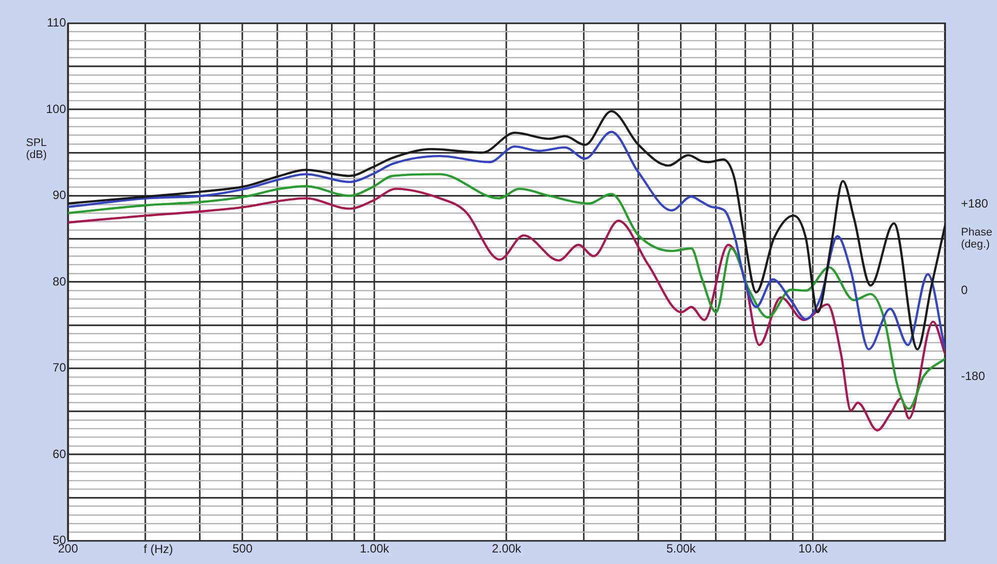 The height and width of the screenshot is (564, 997). Describe the element at coordinates (974, 203) in the screenshot. I see `y2-tick-label: +180` at that location.